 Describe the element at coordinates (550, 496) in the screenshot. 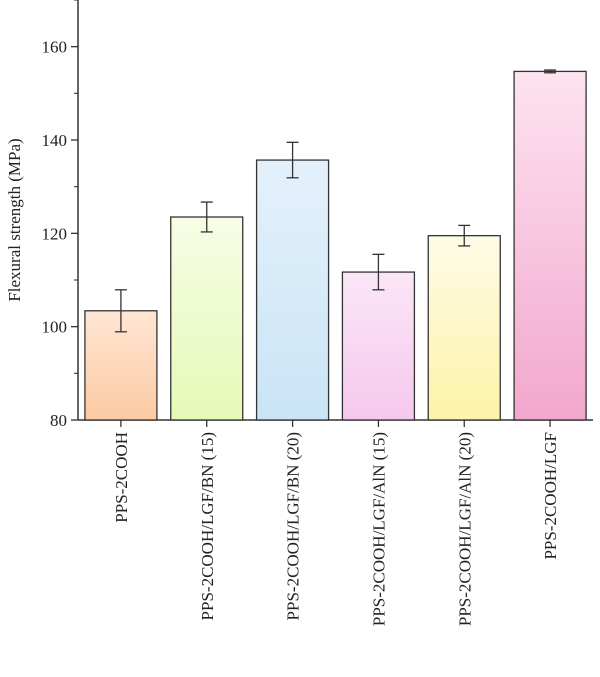

I see `x-category-label: PPS-2COOH/LGF` at that location.